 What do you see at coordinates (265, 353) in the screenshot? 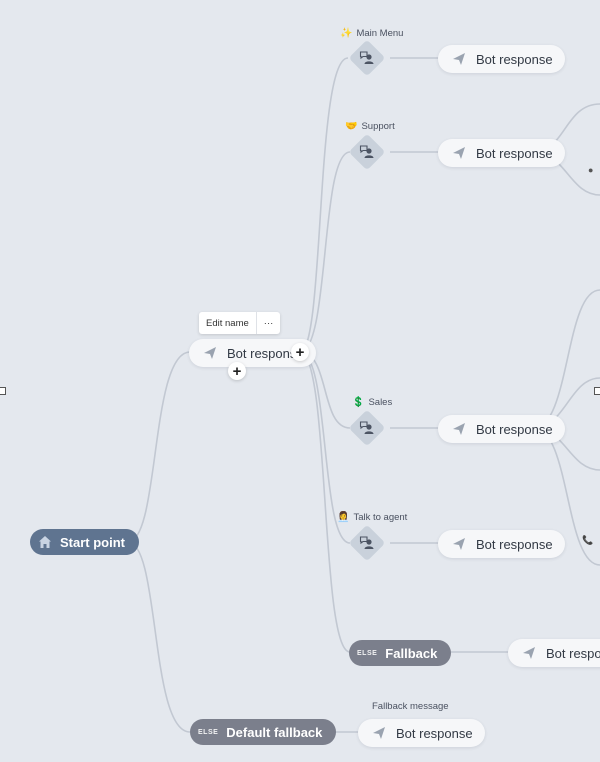
I see `root-bot-response-label: Bot response` at bounding box center [265, 353].